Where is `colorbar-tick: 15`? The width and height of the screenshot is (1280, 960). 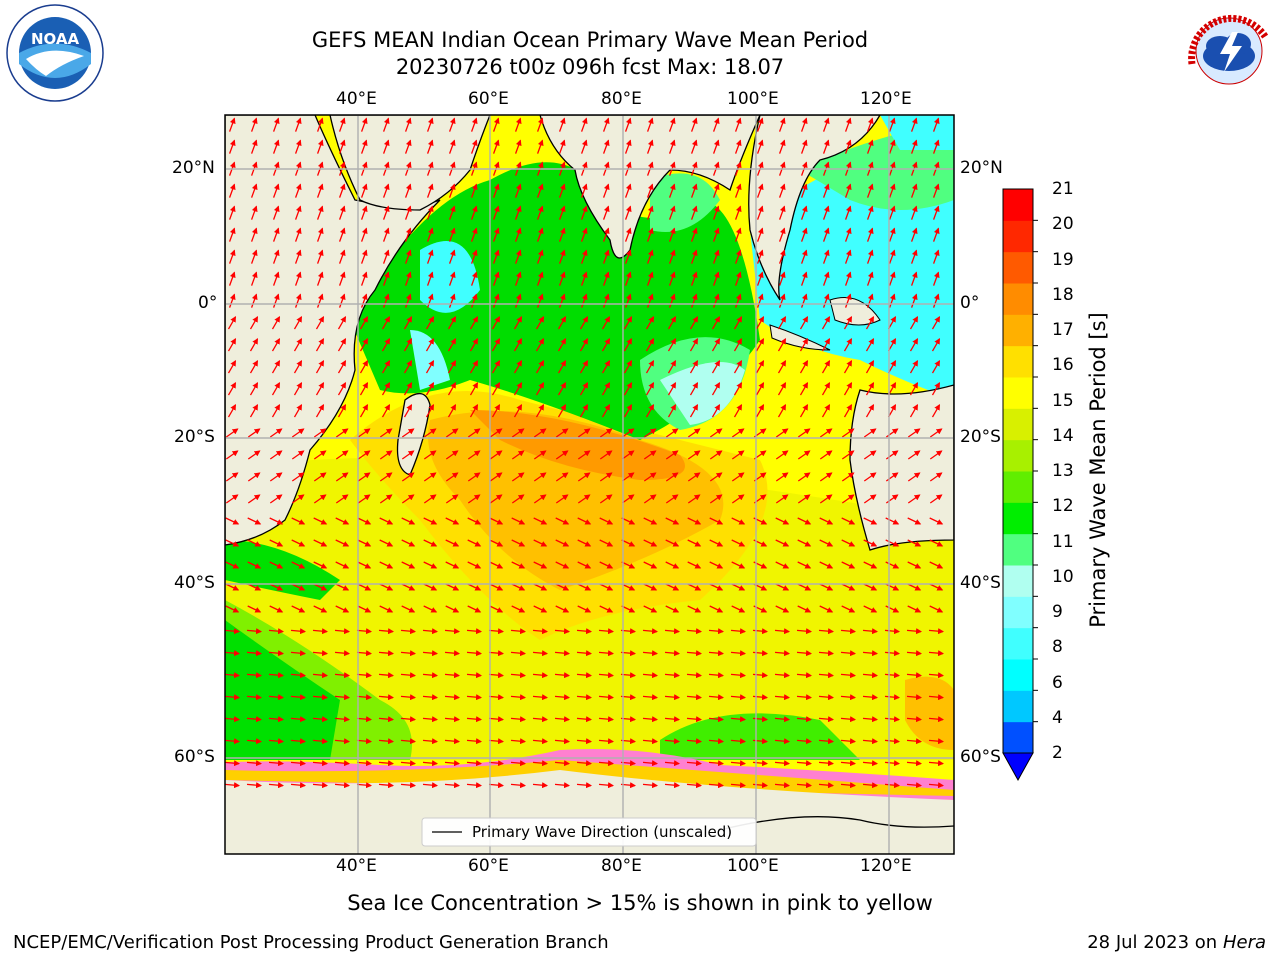
colorbar-tick: 15 is located at coordinates (1063, 401).